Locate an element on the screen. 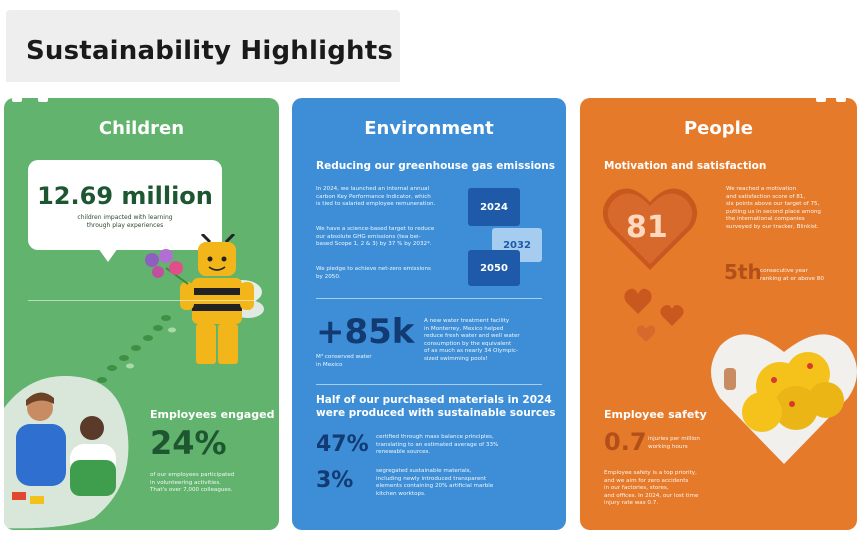  people-title: People is located at coordinates (718, 128).